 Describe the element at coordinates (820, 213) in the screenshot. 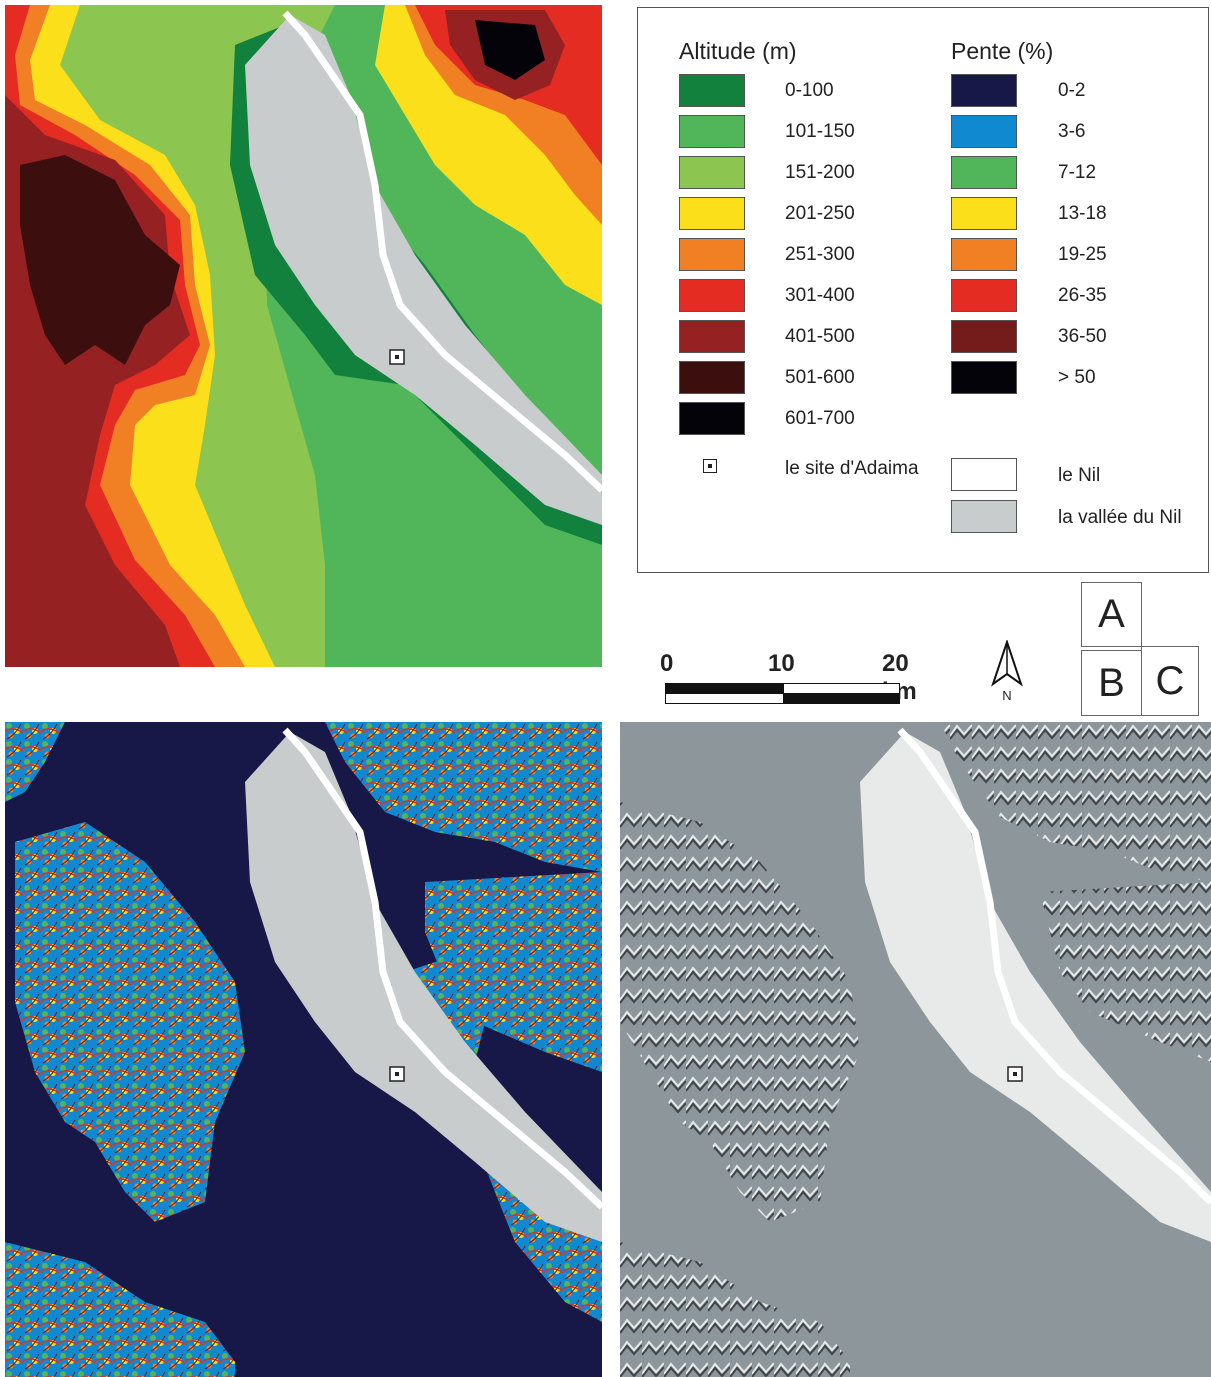

I see `altitude-class-label: 201-250` at that location.